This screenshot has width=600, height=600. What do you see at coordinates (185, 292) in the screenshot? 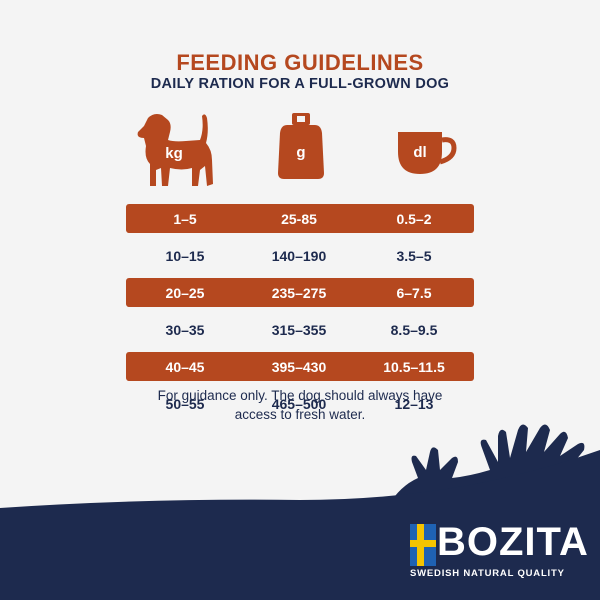
I see `kg-cell: 20–25` at bounding box center [185, 292].